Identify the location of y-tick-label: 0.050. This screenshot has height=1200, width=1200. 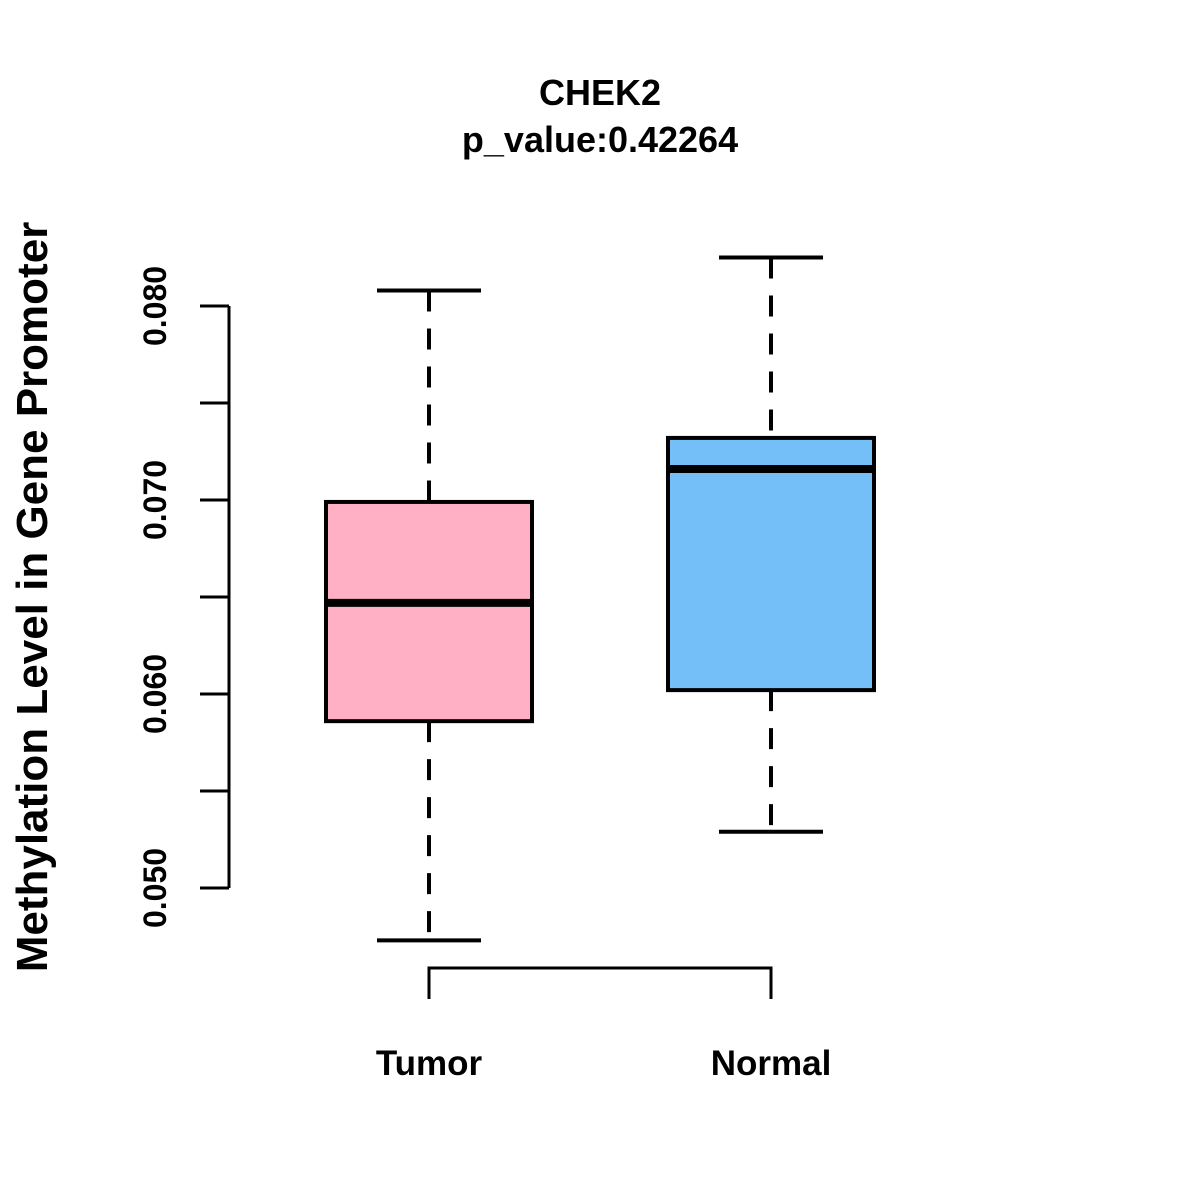
(155, 888).